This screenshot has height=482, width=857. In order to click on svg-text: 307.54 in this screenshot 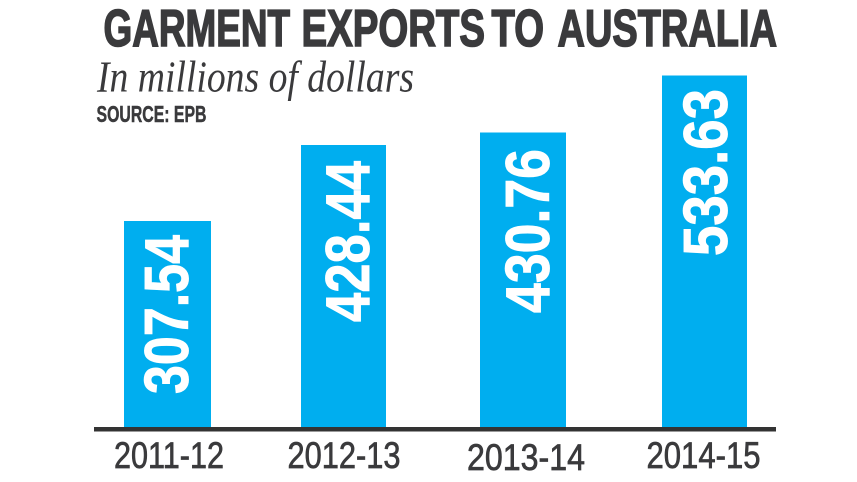, I will do `click(167, 314)`.